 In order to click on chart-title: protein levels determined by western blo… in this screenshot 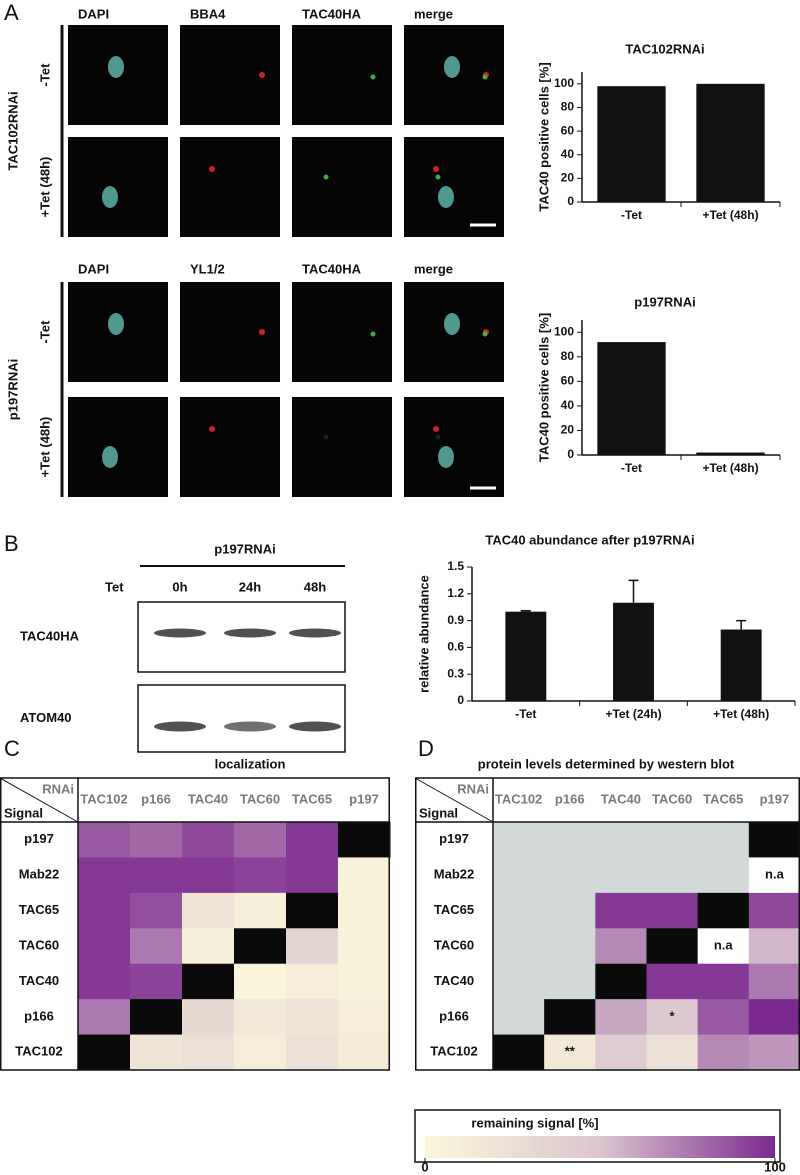, I will do `click(606, 763)`.